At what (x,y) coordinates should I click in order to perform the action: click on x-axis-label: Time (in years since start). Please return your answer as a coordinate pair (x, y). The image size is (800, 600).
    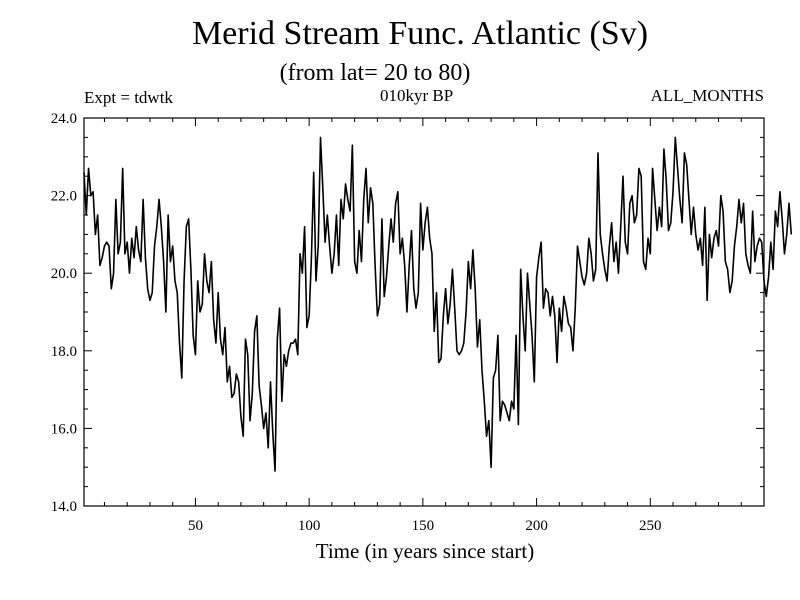
    Looking at the image, I should click on (425, 551).